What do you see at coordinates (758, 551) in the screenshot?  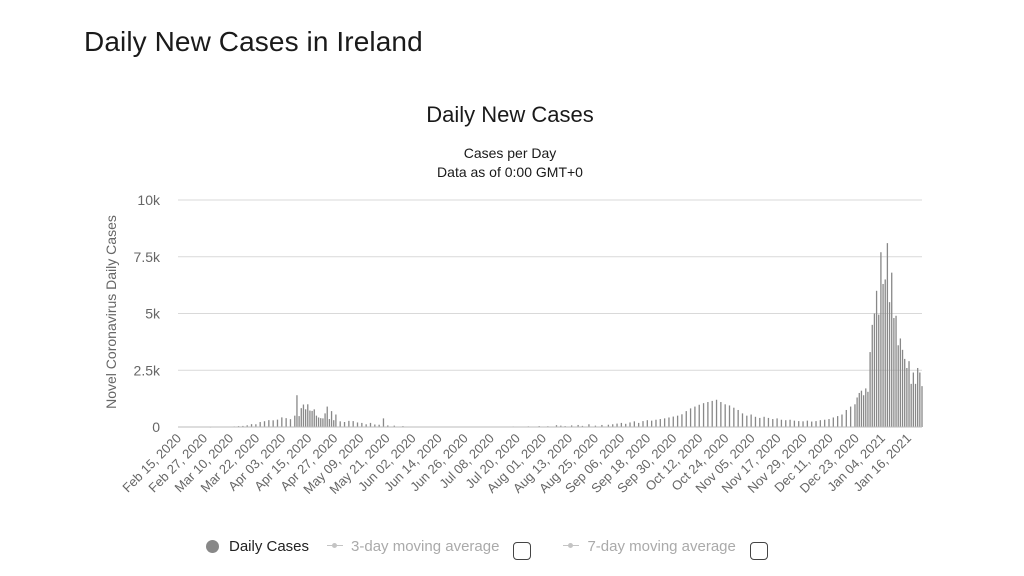 I see `7-day-average-checkbox` at bounding box center [758, 551].